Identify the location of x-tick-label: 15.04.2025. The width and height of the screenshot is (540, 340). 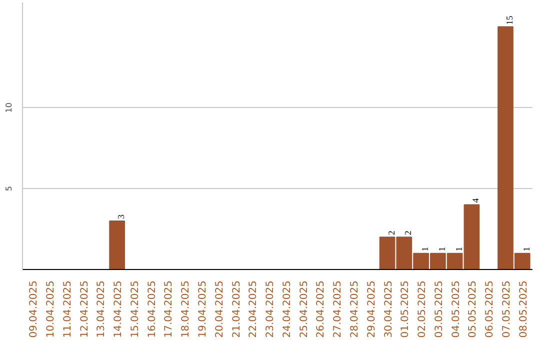
(135, 309).